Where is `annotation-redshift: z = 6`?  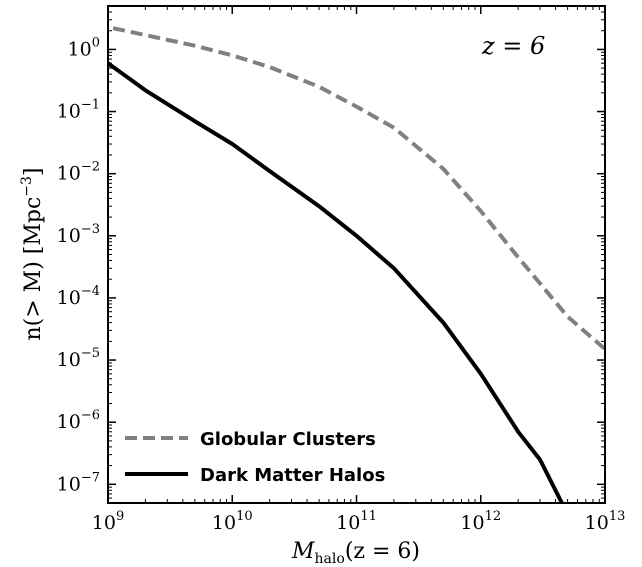
annotation-redshift: z = 6 is located at coordinates (513, 46).